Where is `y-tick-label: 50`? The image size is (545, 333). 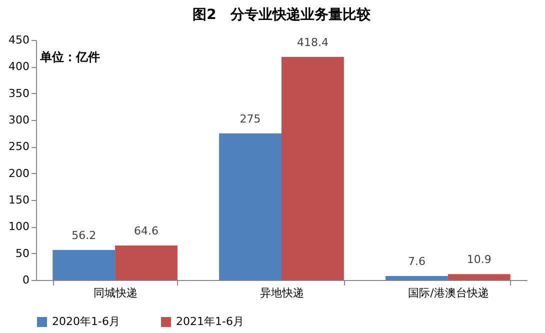 y-tick-label: 50 is located at coordinates (23, 253).